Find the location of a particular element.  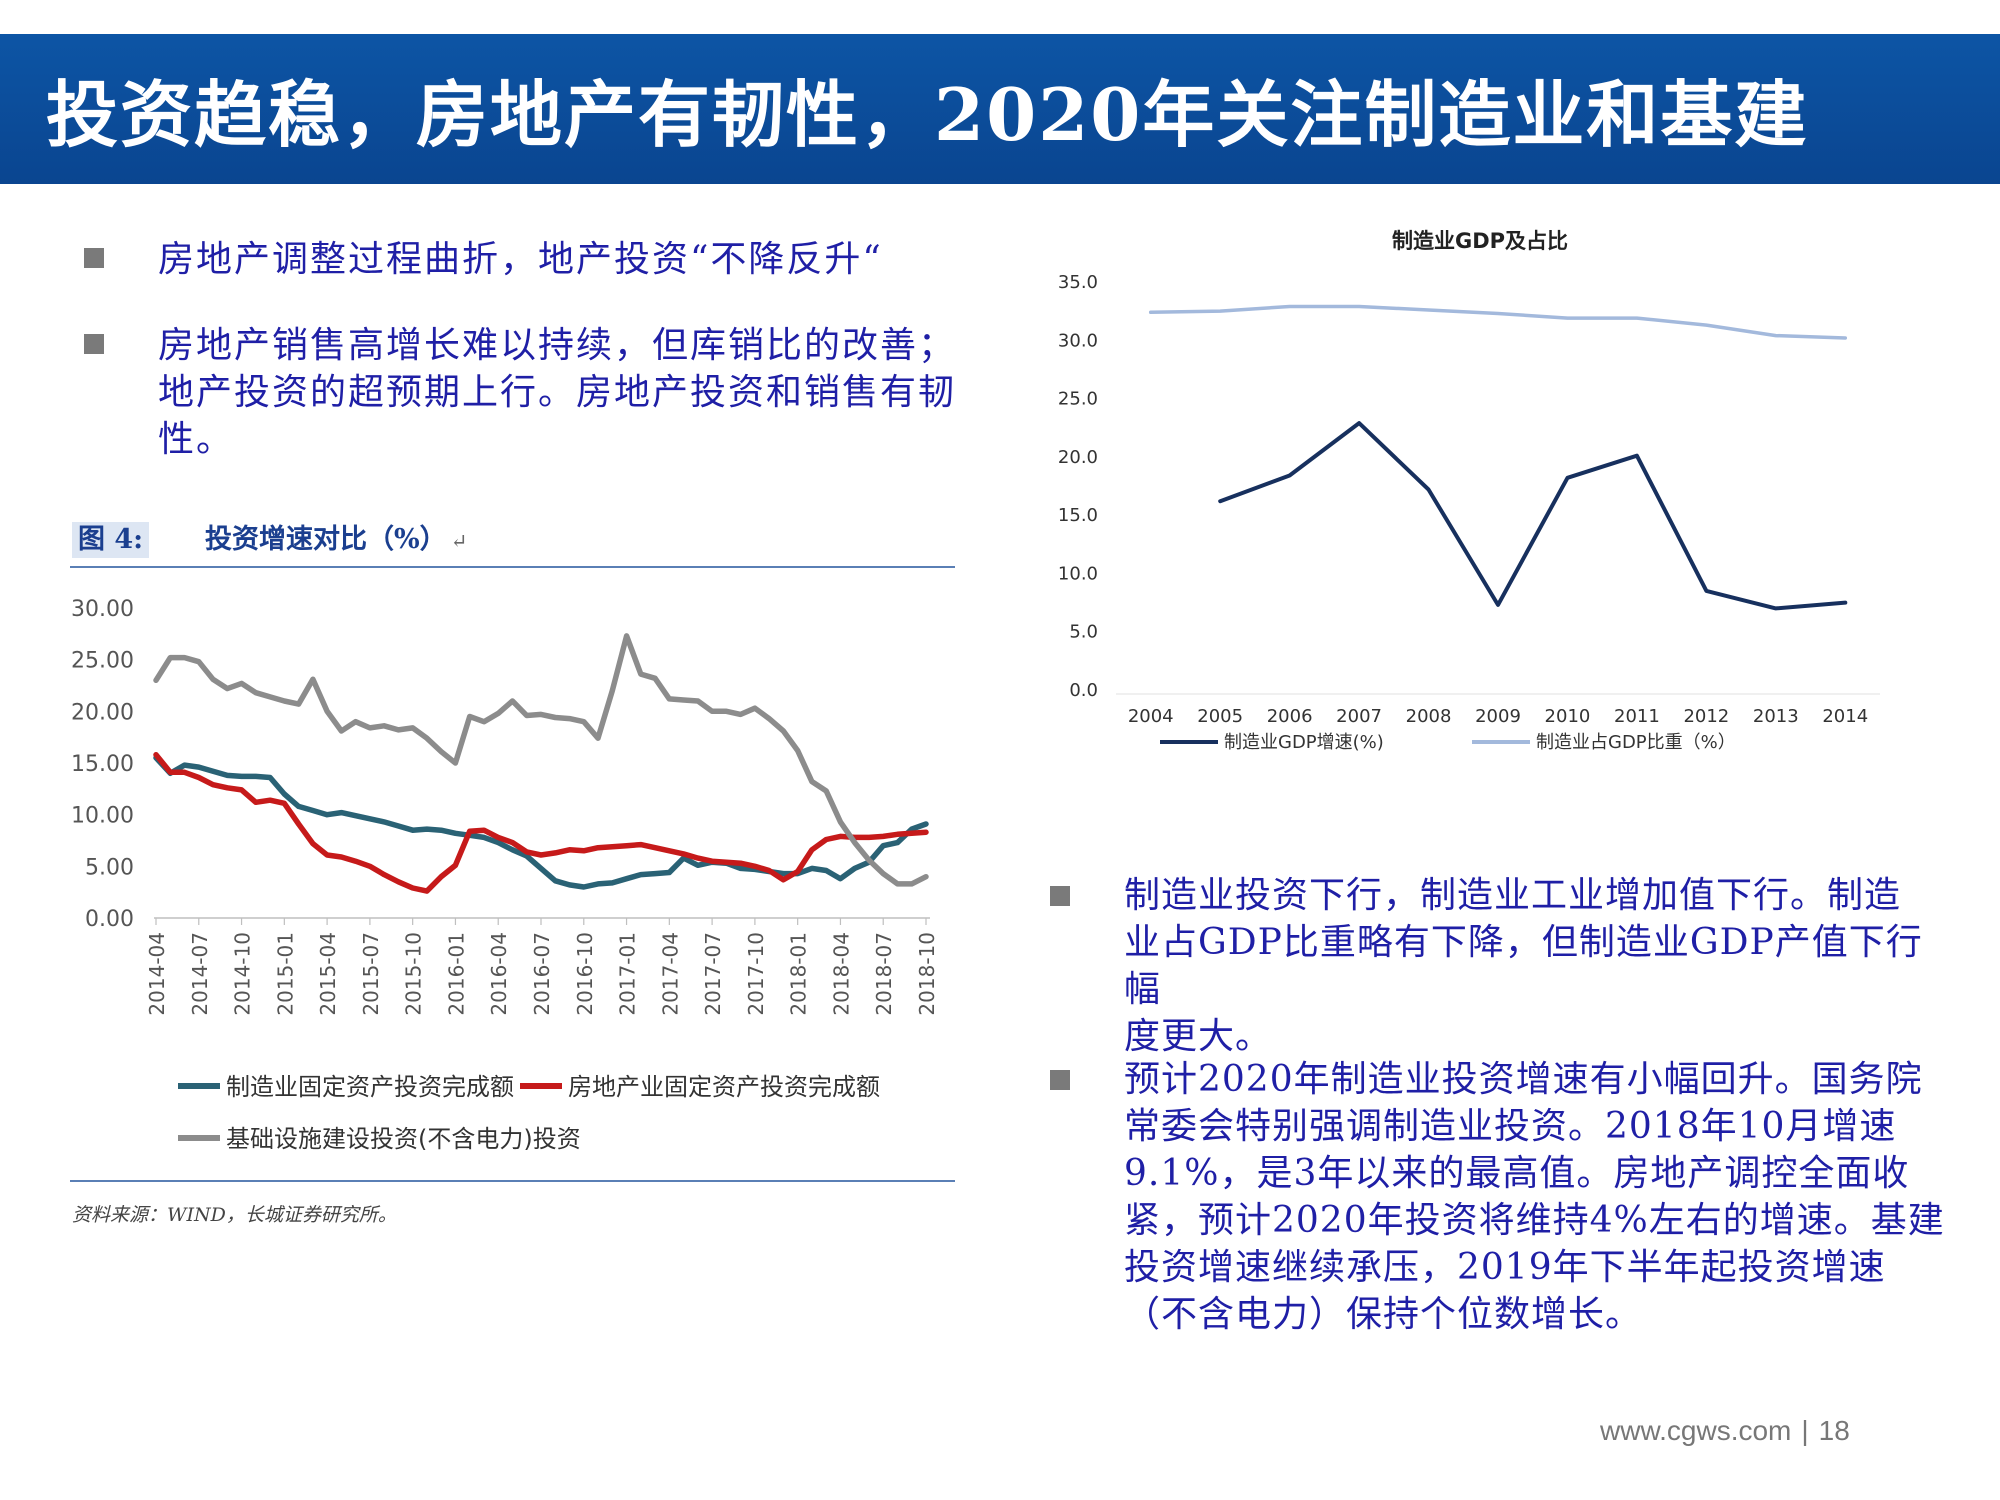

figure-bottom-rule is located at coordinates (512, 1181).